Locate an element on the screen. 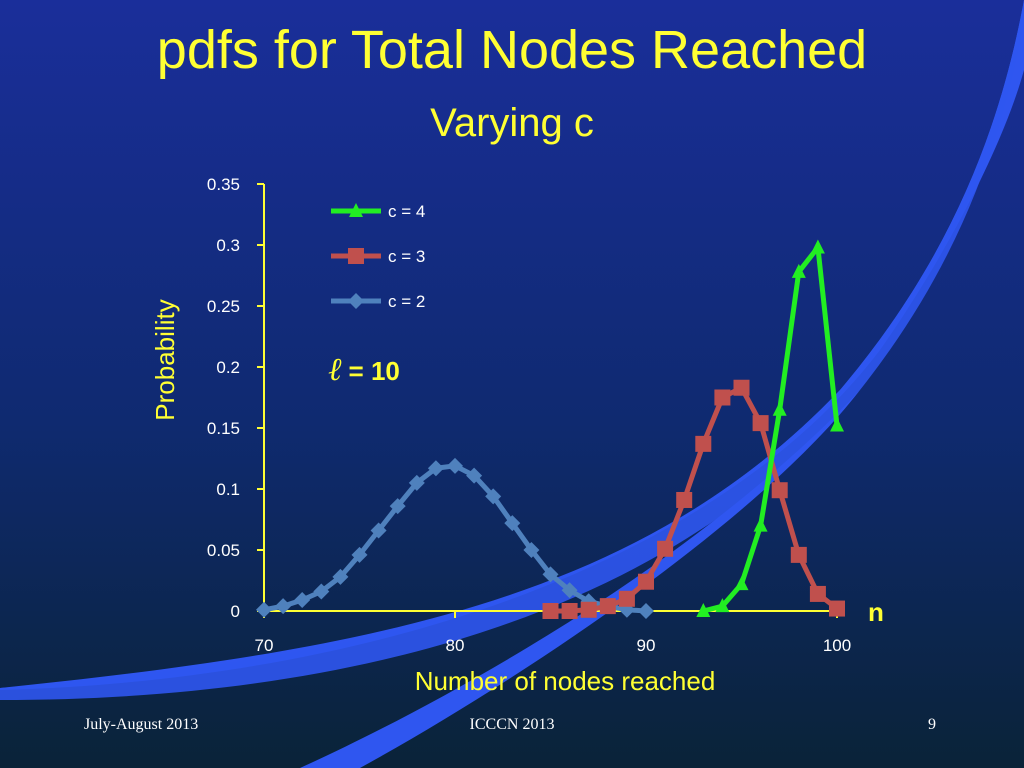  footer-date: July-August 2013 is located at coordinates (141, 724).